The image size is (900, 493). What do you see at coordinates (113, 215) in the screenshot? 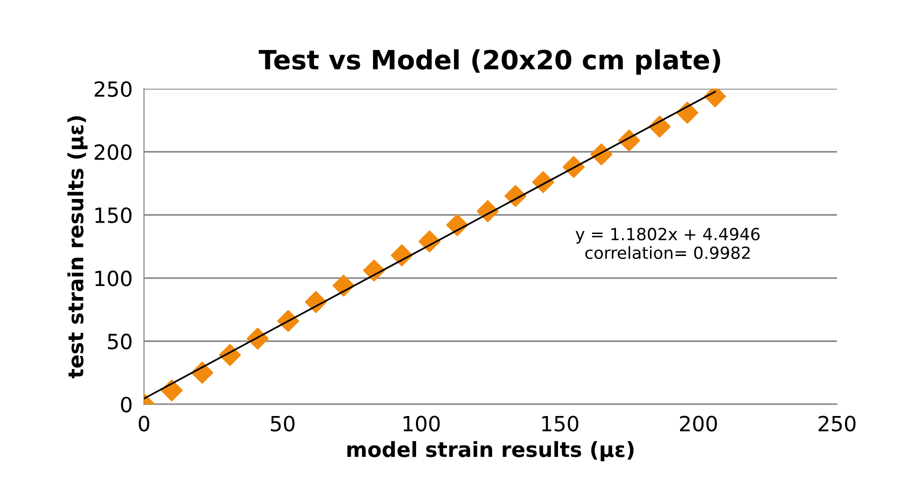
I see `y-tick-label: 150` at bounding box center [113, 215].